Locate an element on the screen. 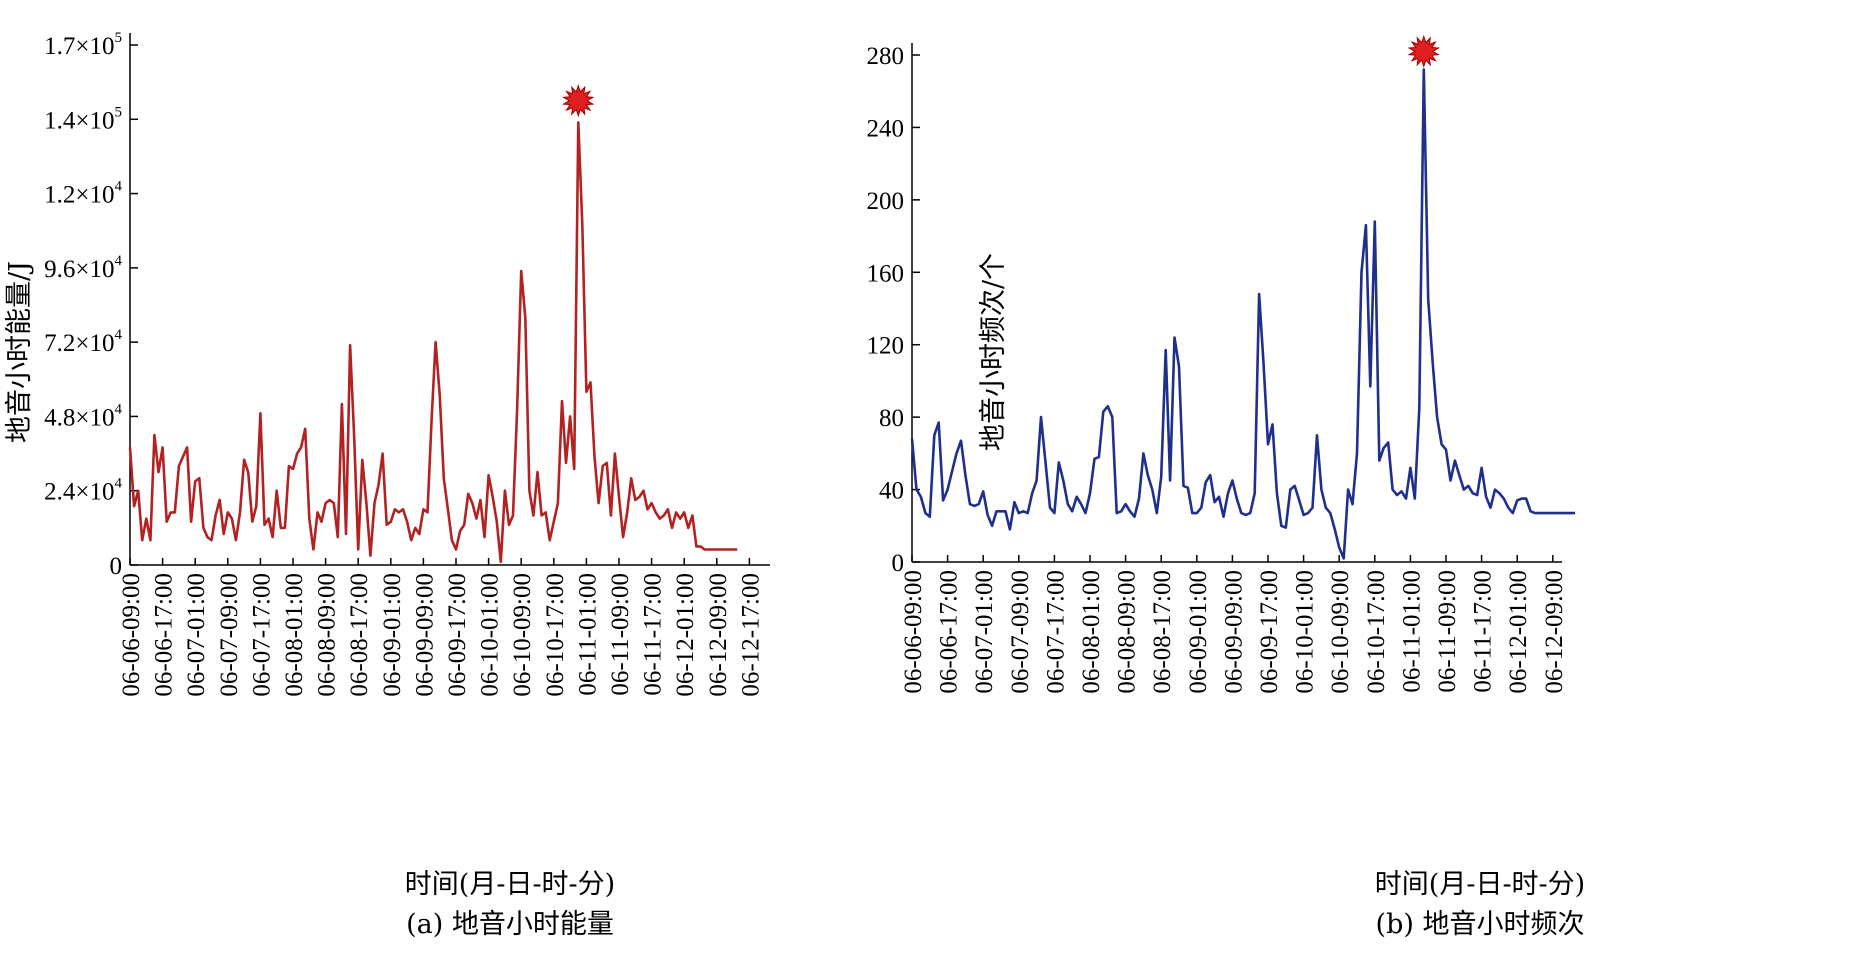 This screenshot has height=969, width=1869. y-tick-label: 240 is located at coordinates (886, 128).